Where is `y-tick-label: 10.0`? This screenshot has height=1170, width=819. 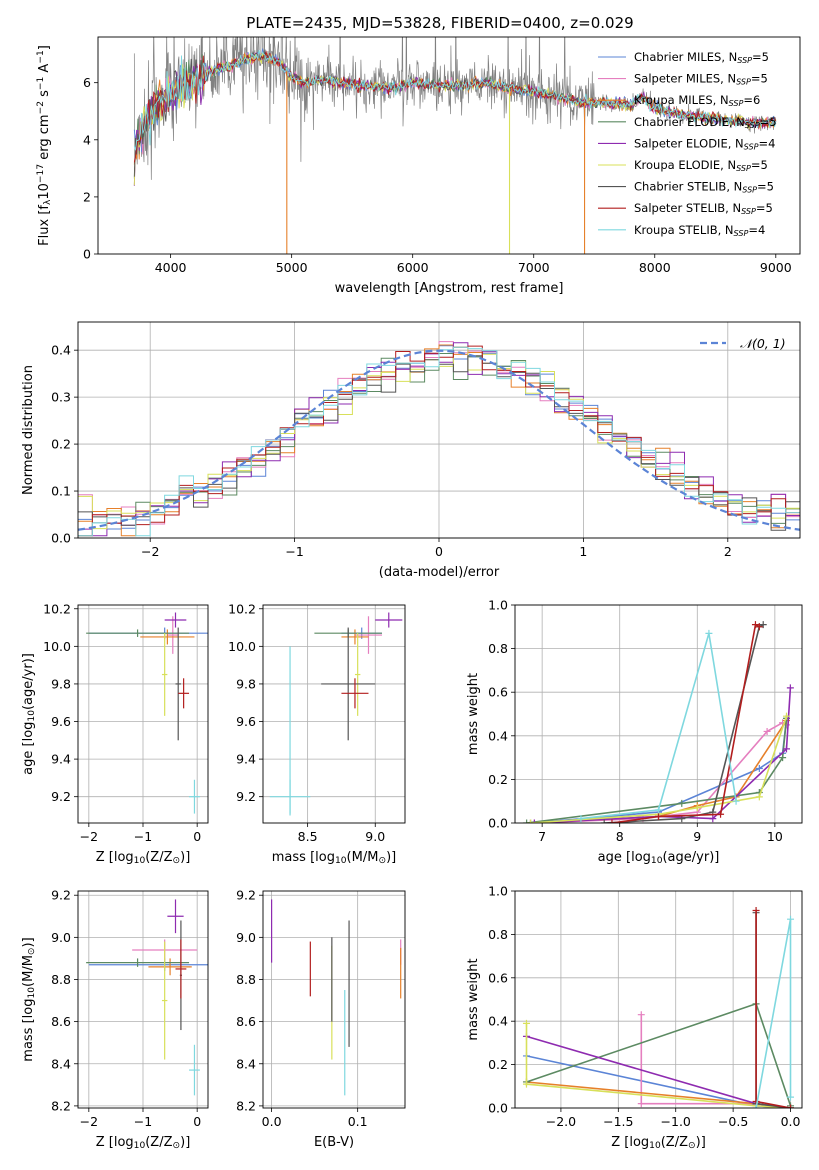 y-tick-label: 10.0 is located at coordinates (57, 646).